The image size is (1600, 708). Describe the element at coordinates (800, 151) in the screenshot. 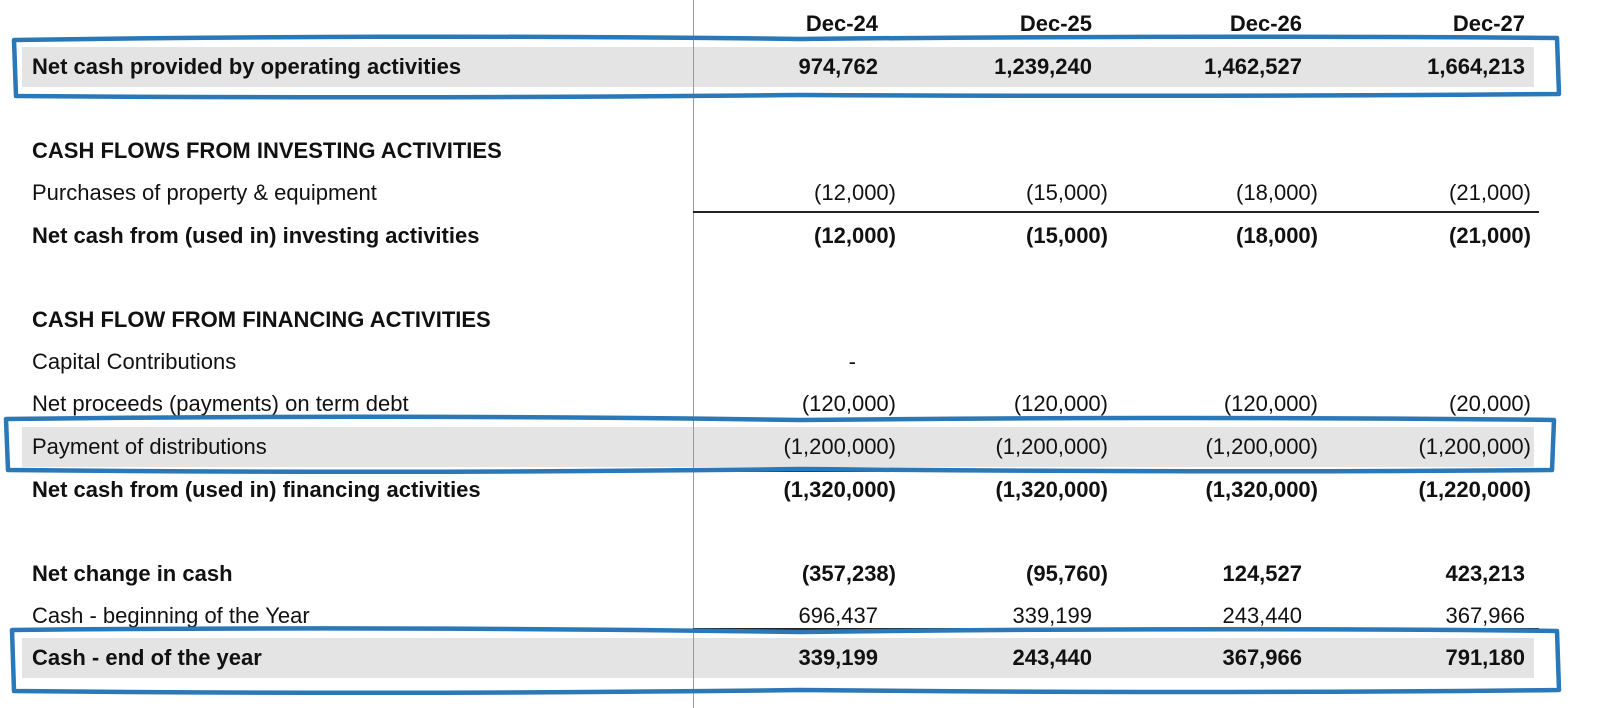

I see `section-heading-investing: CASH FLOWS FROM INVESTING ACTIVITIES` at that location.